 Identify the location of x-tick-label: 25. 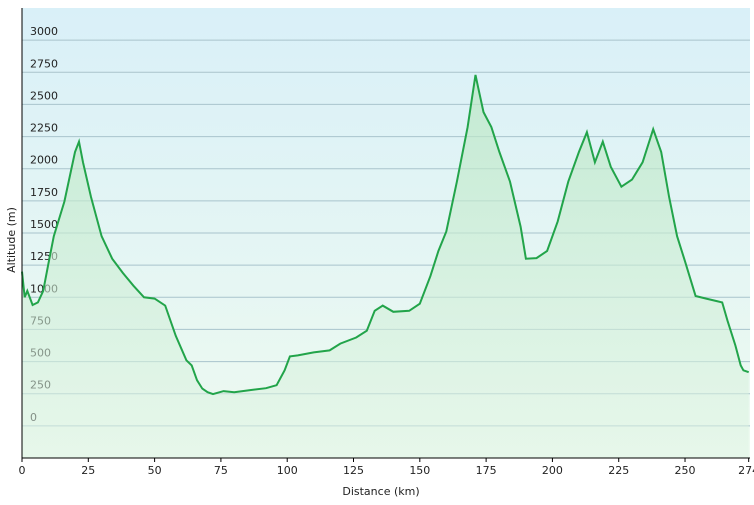
(88, 470).